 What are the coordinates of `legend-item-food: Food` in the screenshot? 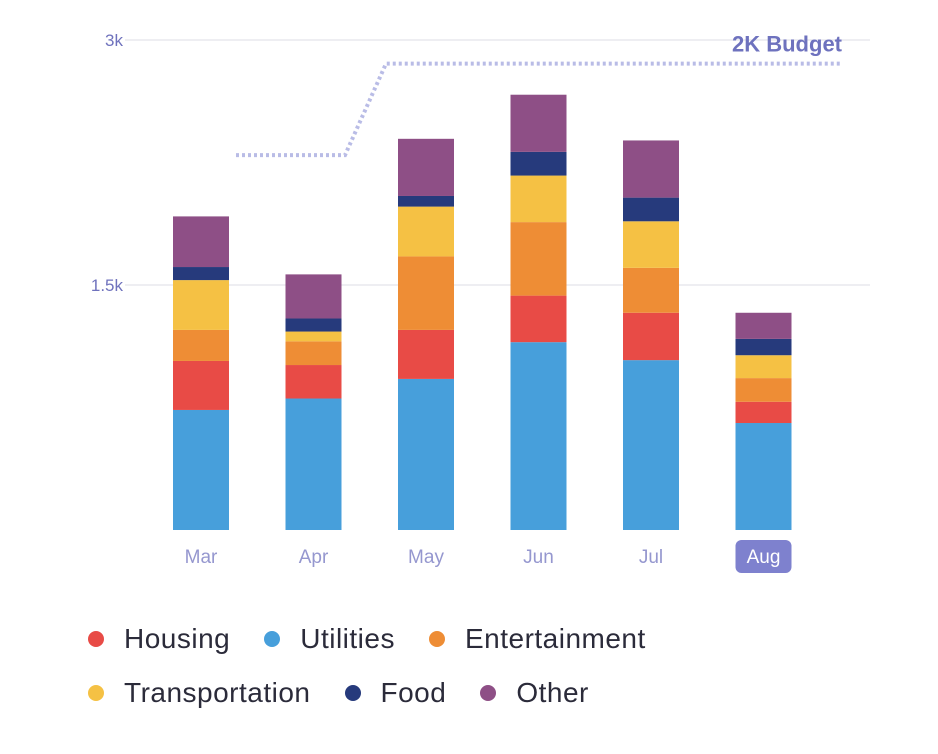 It's located at (395, 693).